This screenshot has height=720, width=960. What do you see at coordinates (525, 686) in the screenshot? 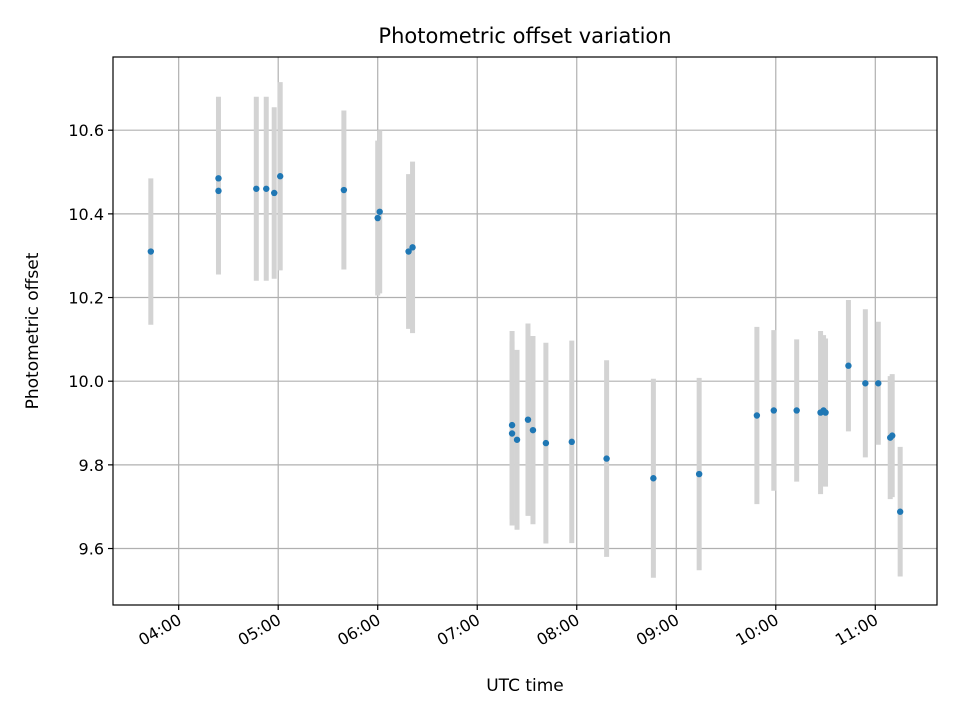
I see `x-axis-label: UTC time` at bounding box center [525, 686].